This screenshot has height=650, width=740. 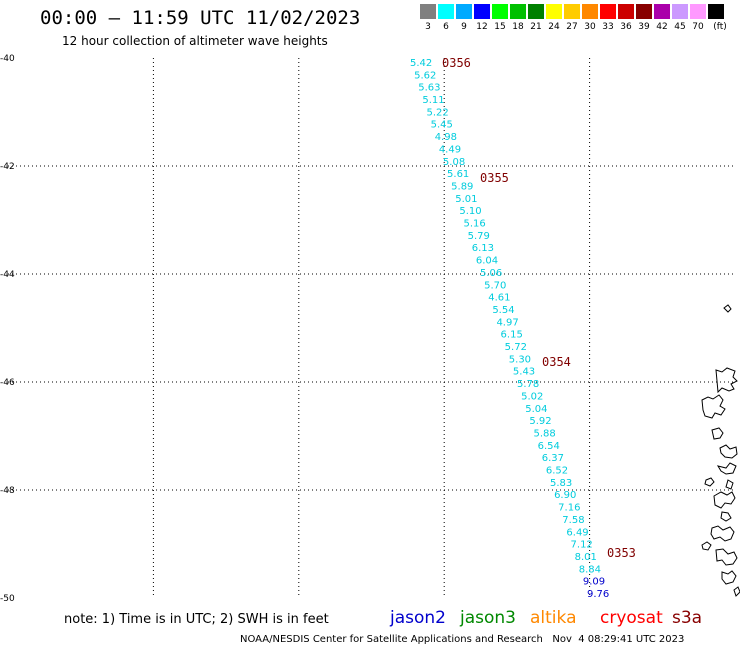 I want to click on coastline-outline, so click(x=720, y=450).